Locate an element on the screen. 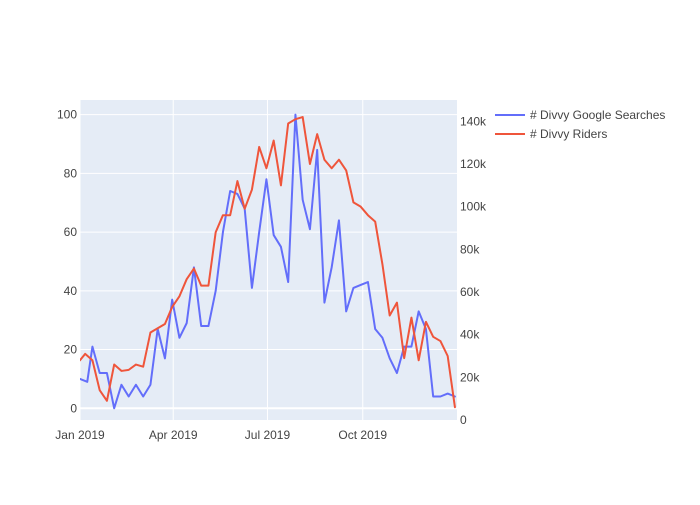  y-left-tick-label: 80 is located at coordinates (71, 173).